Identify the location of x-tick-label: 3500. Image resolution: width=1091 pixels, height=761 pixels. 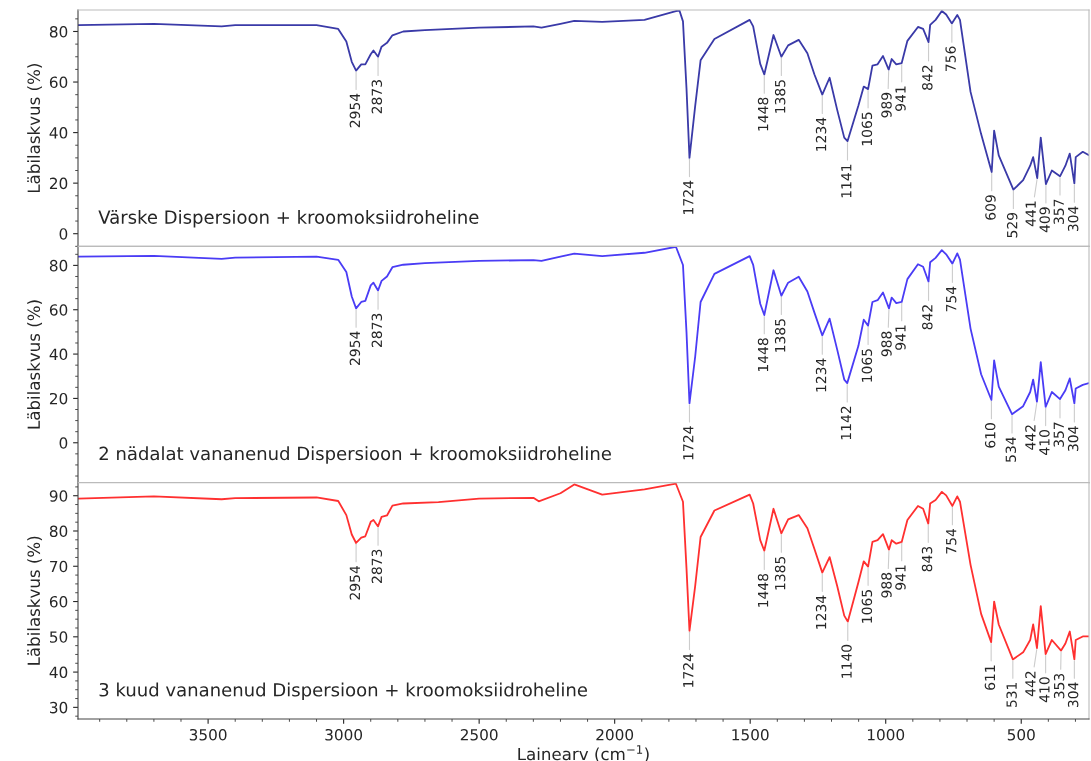
(208, 734).